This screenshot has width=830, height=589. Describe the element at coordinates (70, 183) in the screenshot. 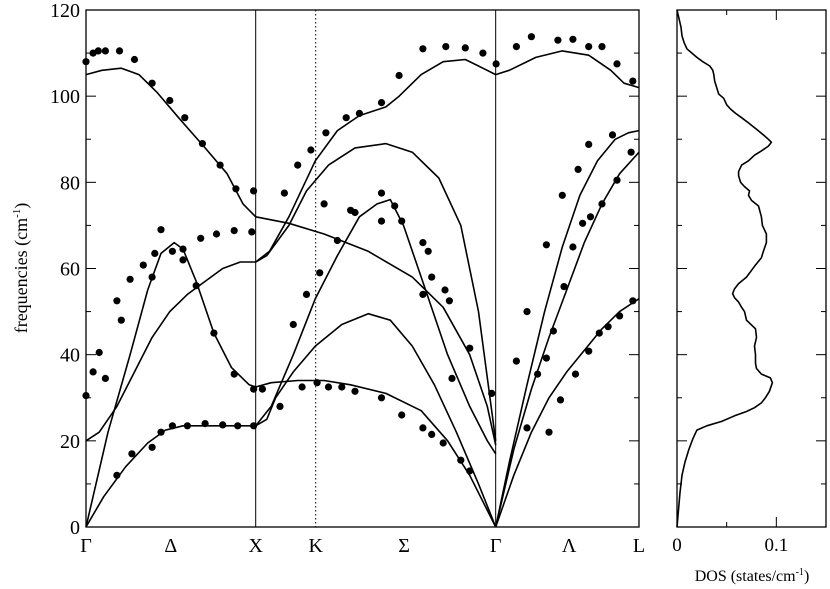

I see `y-tick-label: 80` at that location.